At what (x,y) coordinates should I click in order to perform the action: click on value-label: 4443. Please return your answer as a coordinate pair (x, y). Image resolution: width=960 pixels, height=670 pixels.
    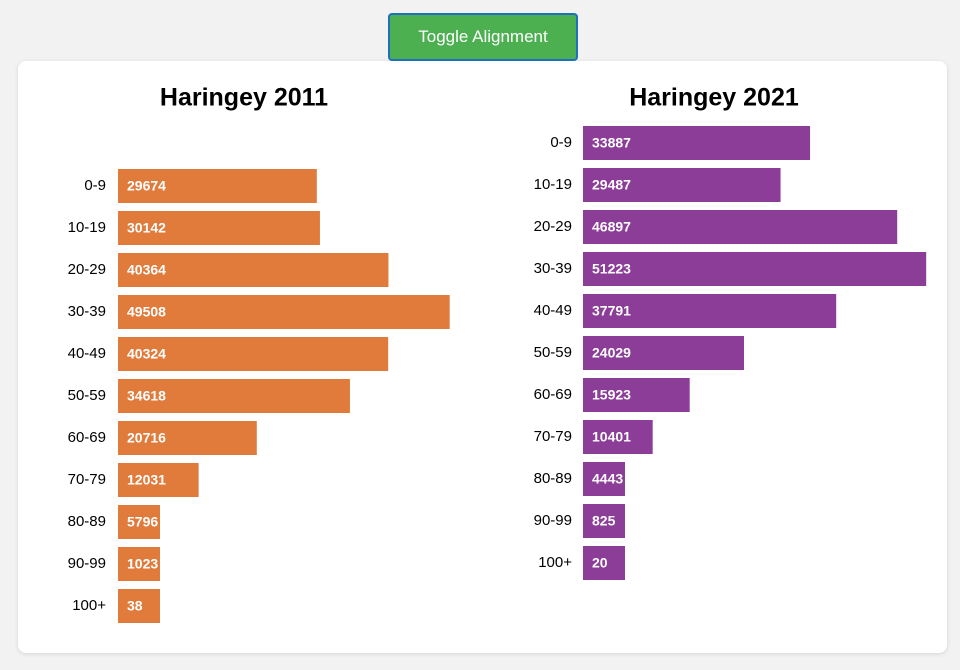
    Looking at the image, I should click on (607, 479).